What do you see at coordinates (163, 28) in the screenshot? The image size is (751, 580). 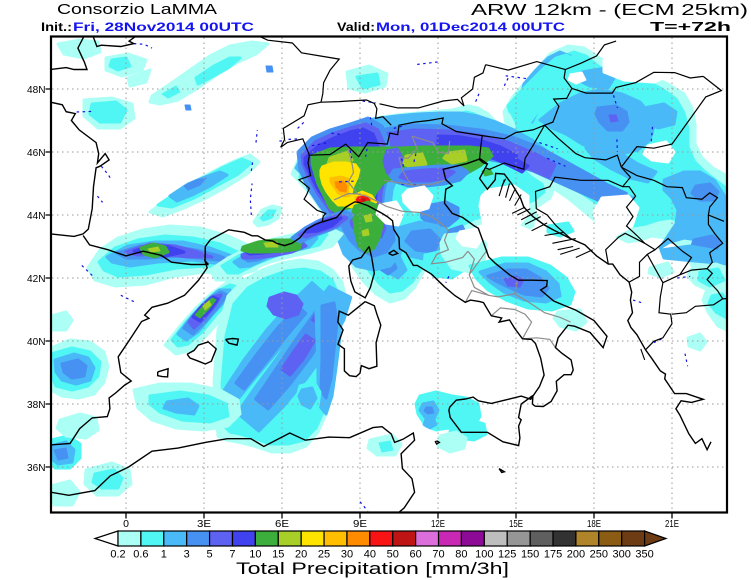 I see `svg-text: Fri, 28Nov2014 00UTC` at bounding box center [163, 28].